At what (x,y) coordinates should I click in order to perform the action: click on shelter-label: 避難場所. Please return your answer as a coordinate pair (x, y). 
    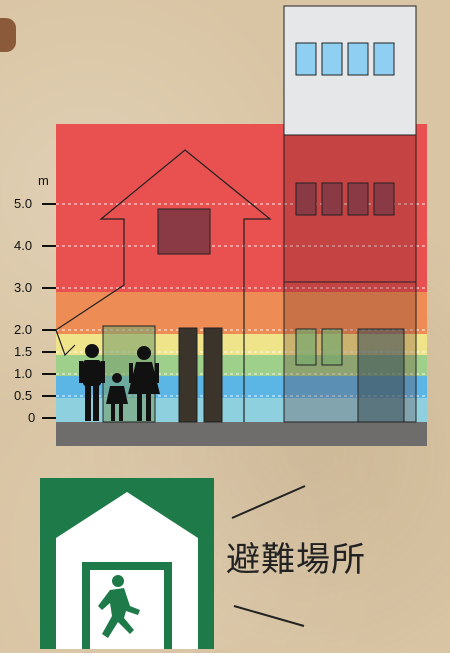
    Looking at the image, I should click on (296, 560).